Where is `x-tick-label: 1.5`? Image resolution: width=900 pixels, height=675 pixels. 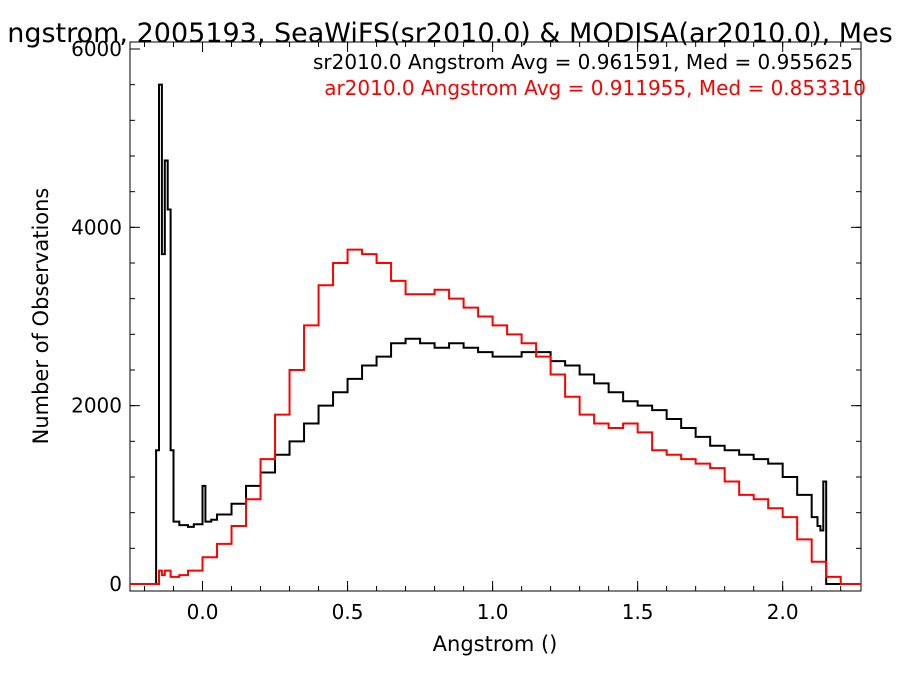
x-tick-label: 1.5 is located at coordinates (638, 612).